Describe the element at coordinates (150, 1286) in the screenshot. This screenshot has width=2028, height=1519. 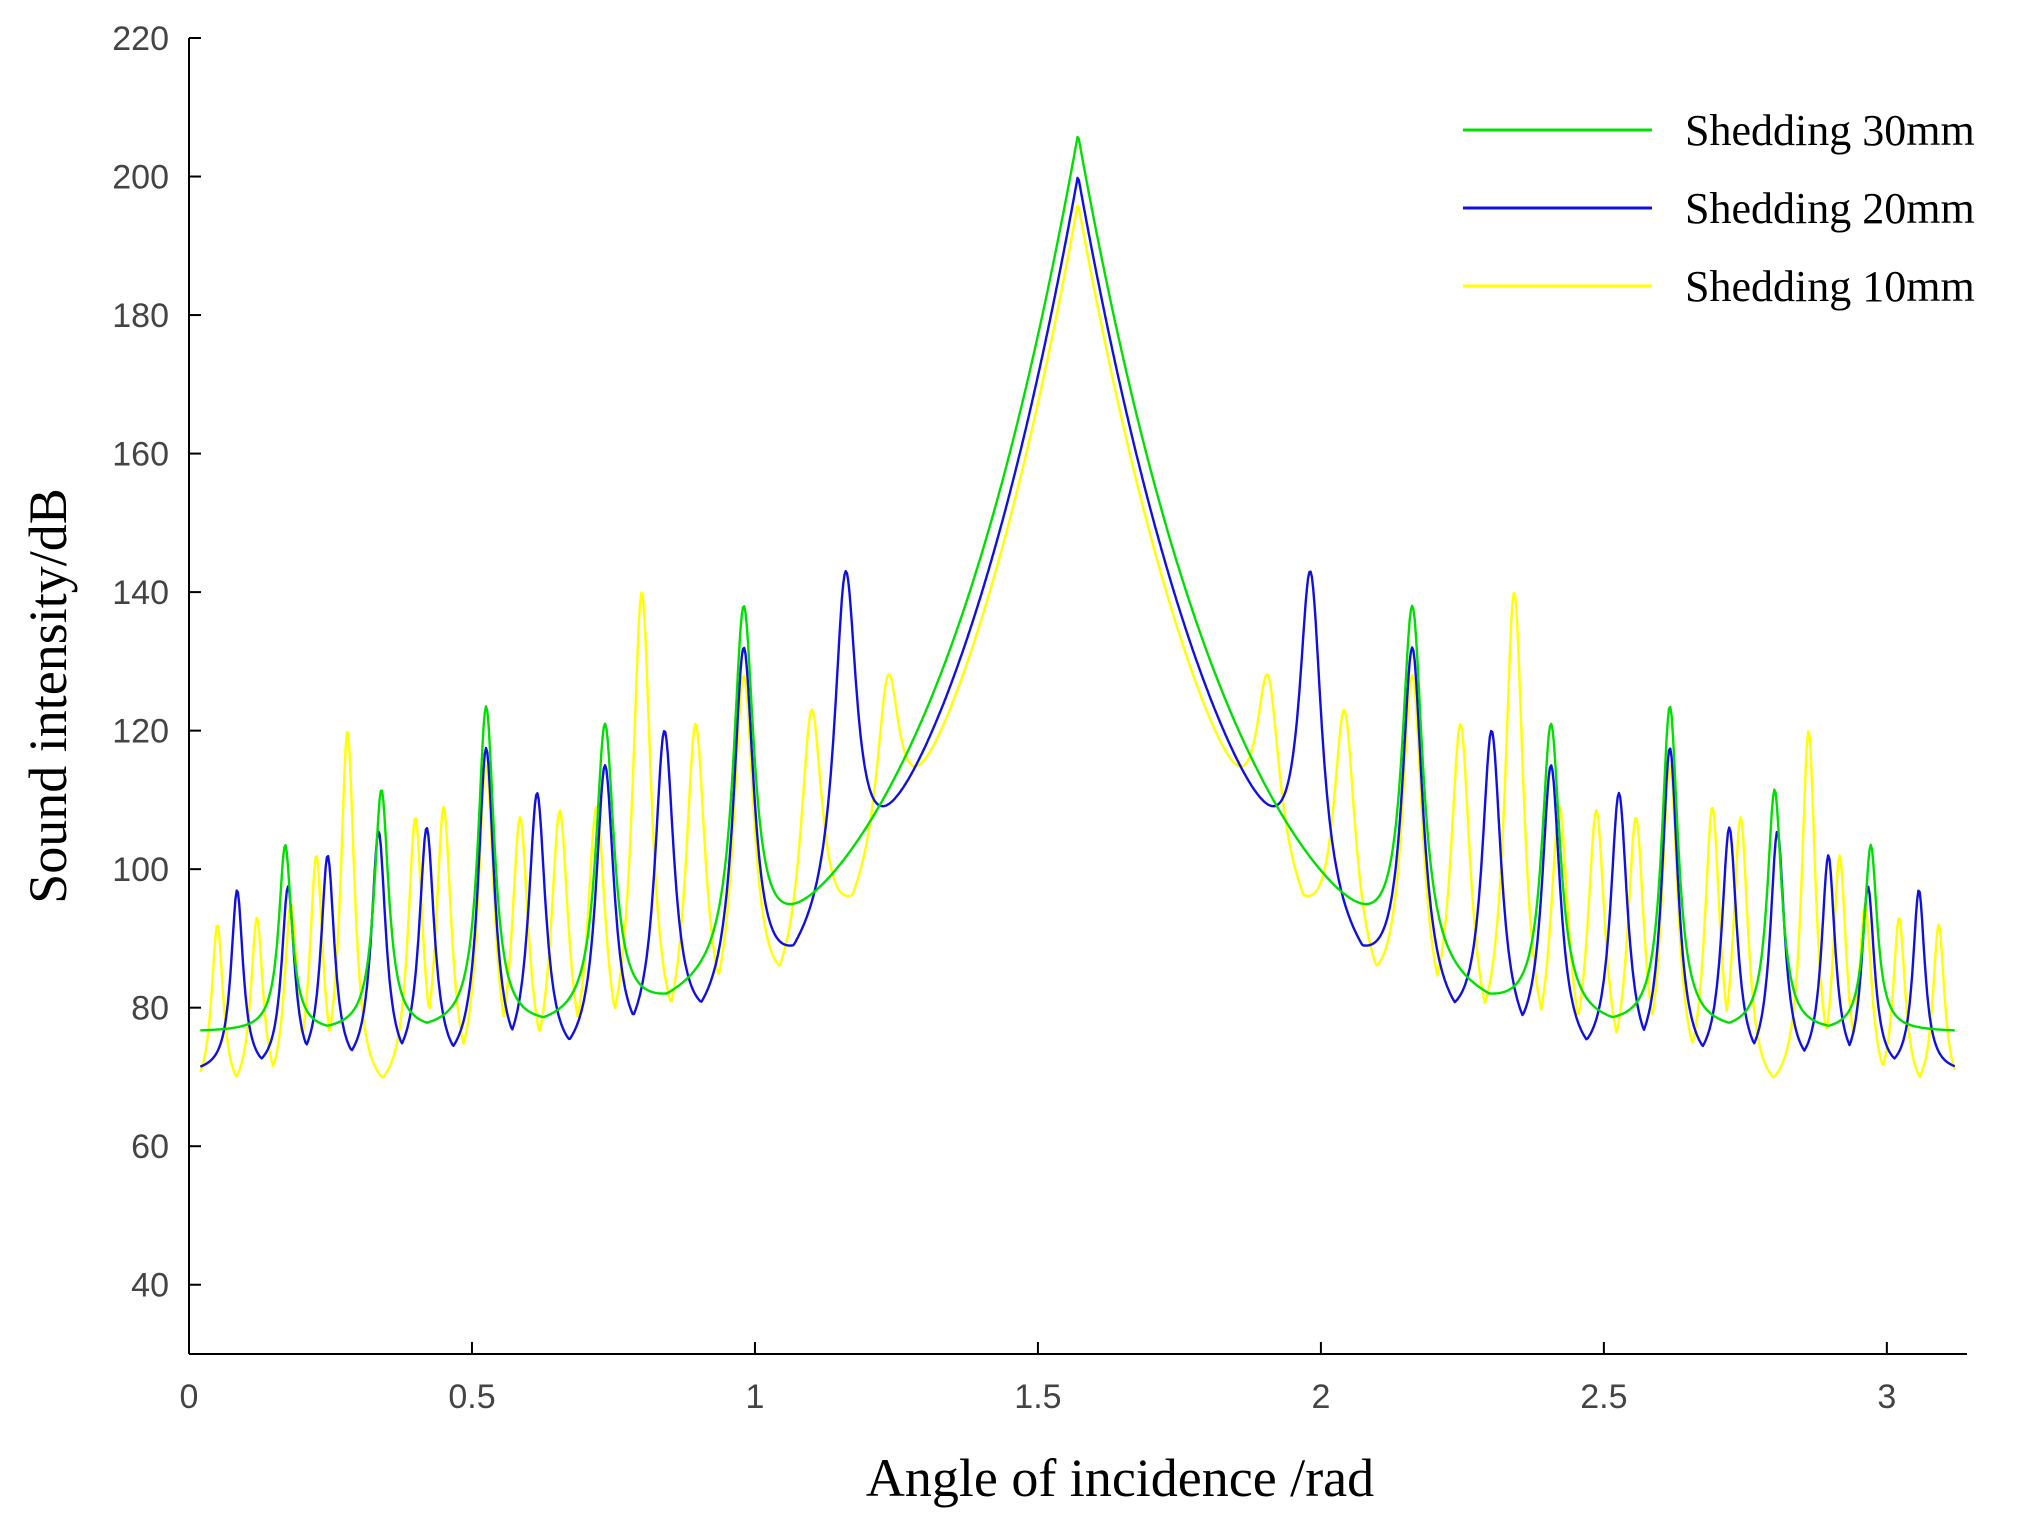
I see `y-tick-label: 40` at that location.